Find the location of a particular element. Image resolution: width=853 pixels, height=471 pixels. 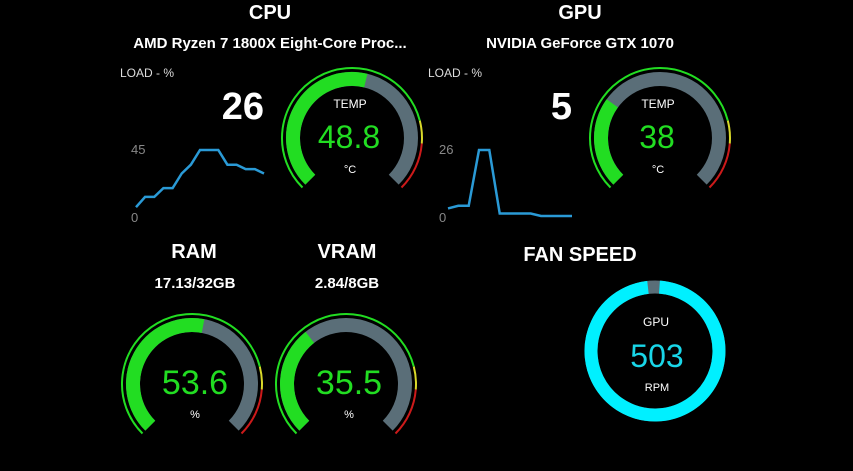

fan-speed-header: FAN SPEED is located at coordinates (580, 255).